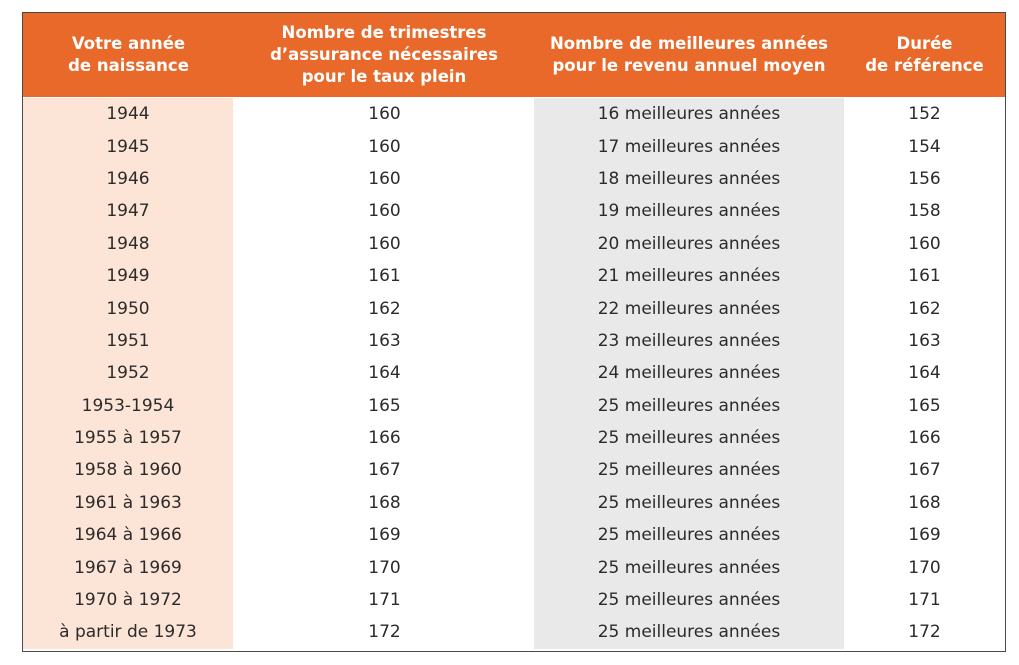  Describe the element at coordinates (129, 535) in the screenshot. I see `cell-birth-year: 1964 à 1966` at that location.